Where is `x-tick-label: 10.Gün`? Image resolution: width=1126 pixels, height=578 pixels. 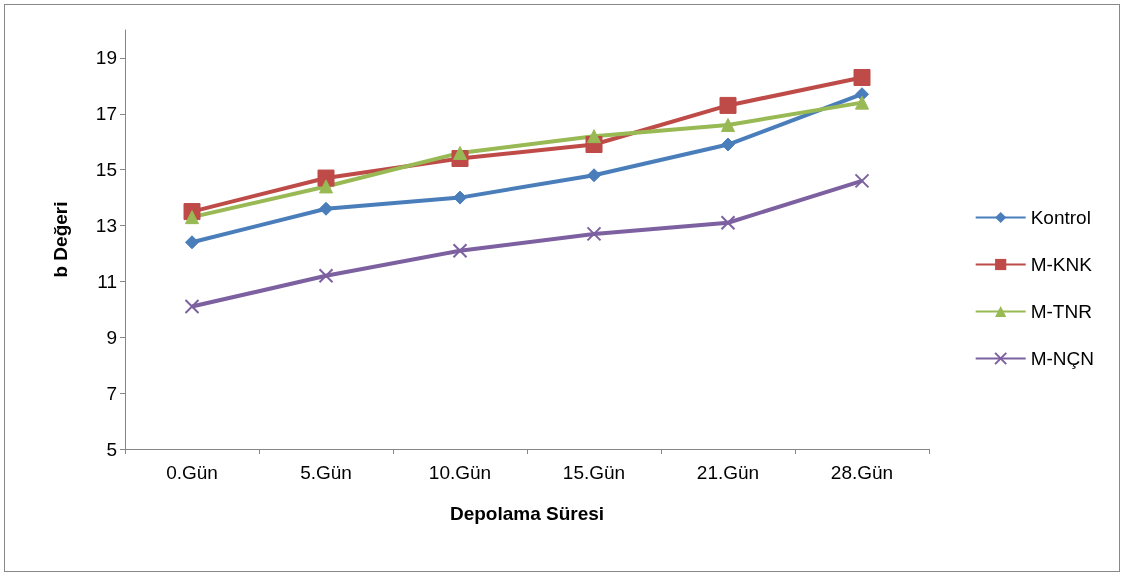
x-tick-label: 10.Gün is located at coordinates (460, 472).